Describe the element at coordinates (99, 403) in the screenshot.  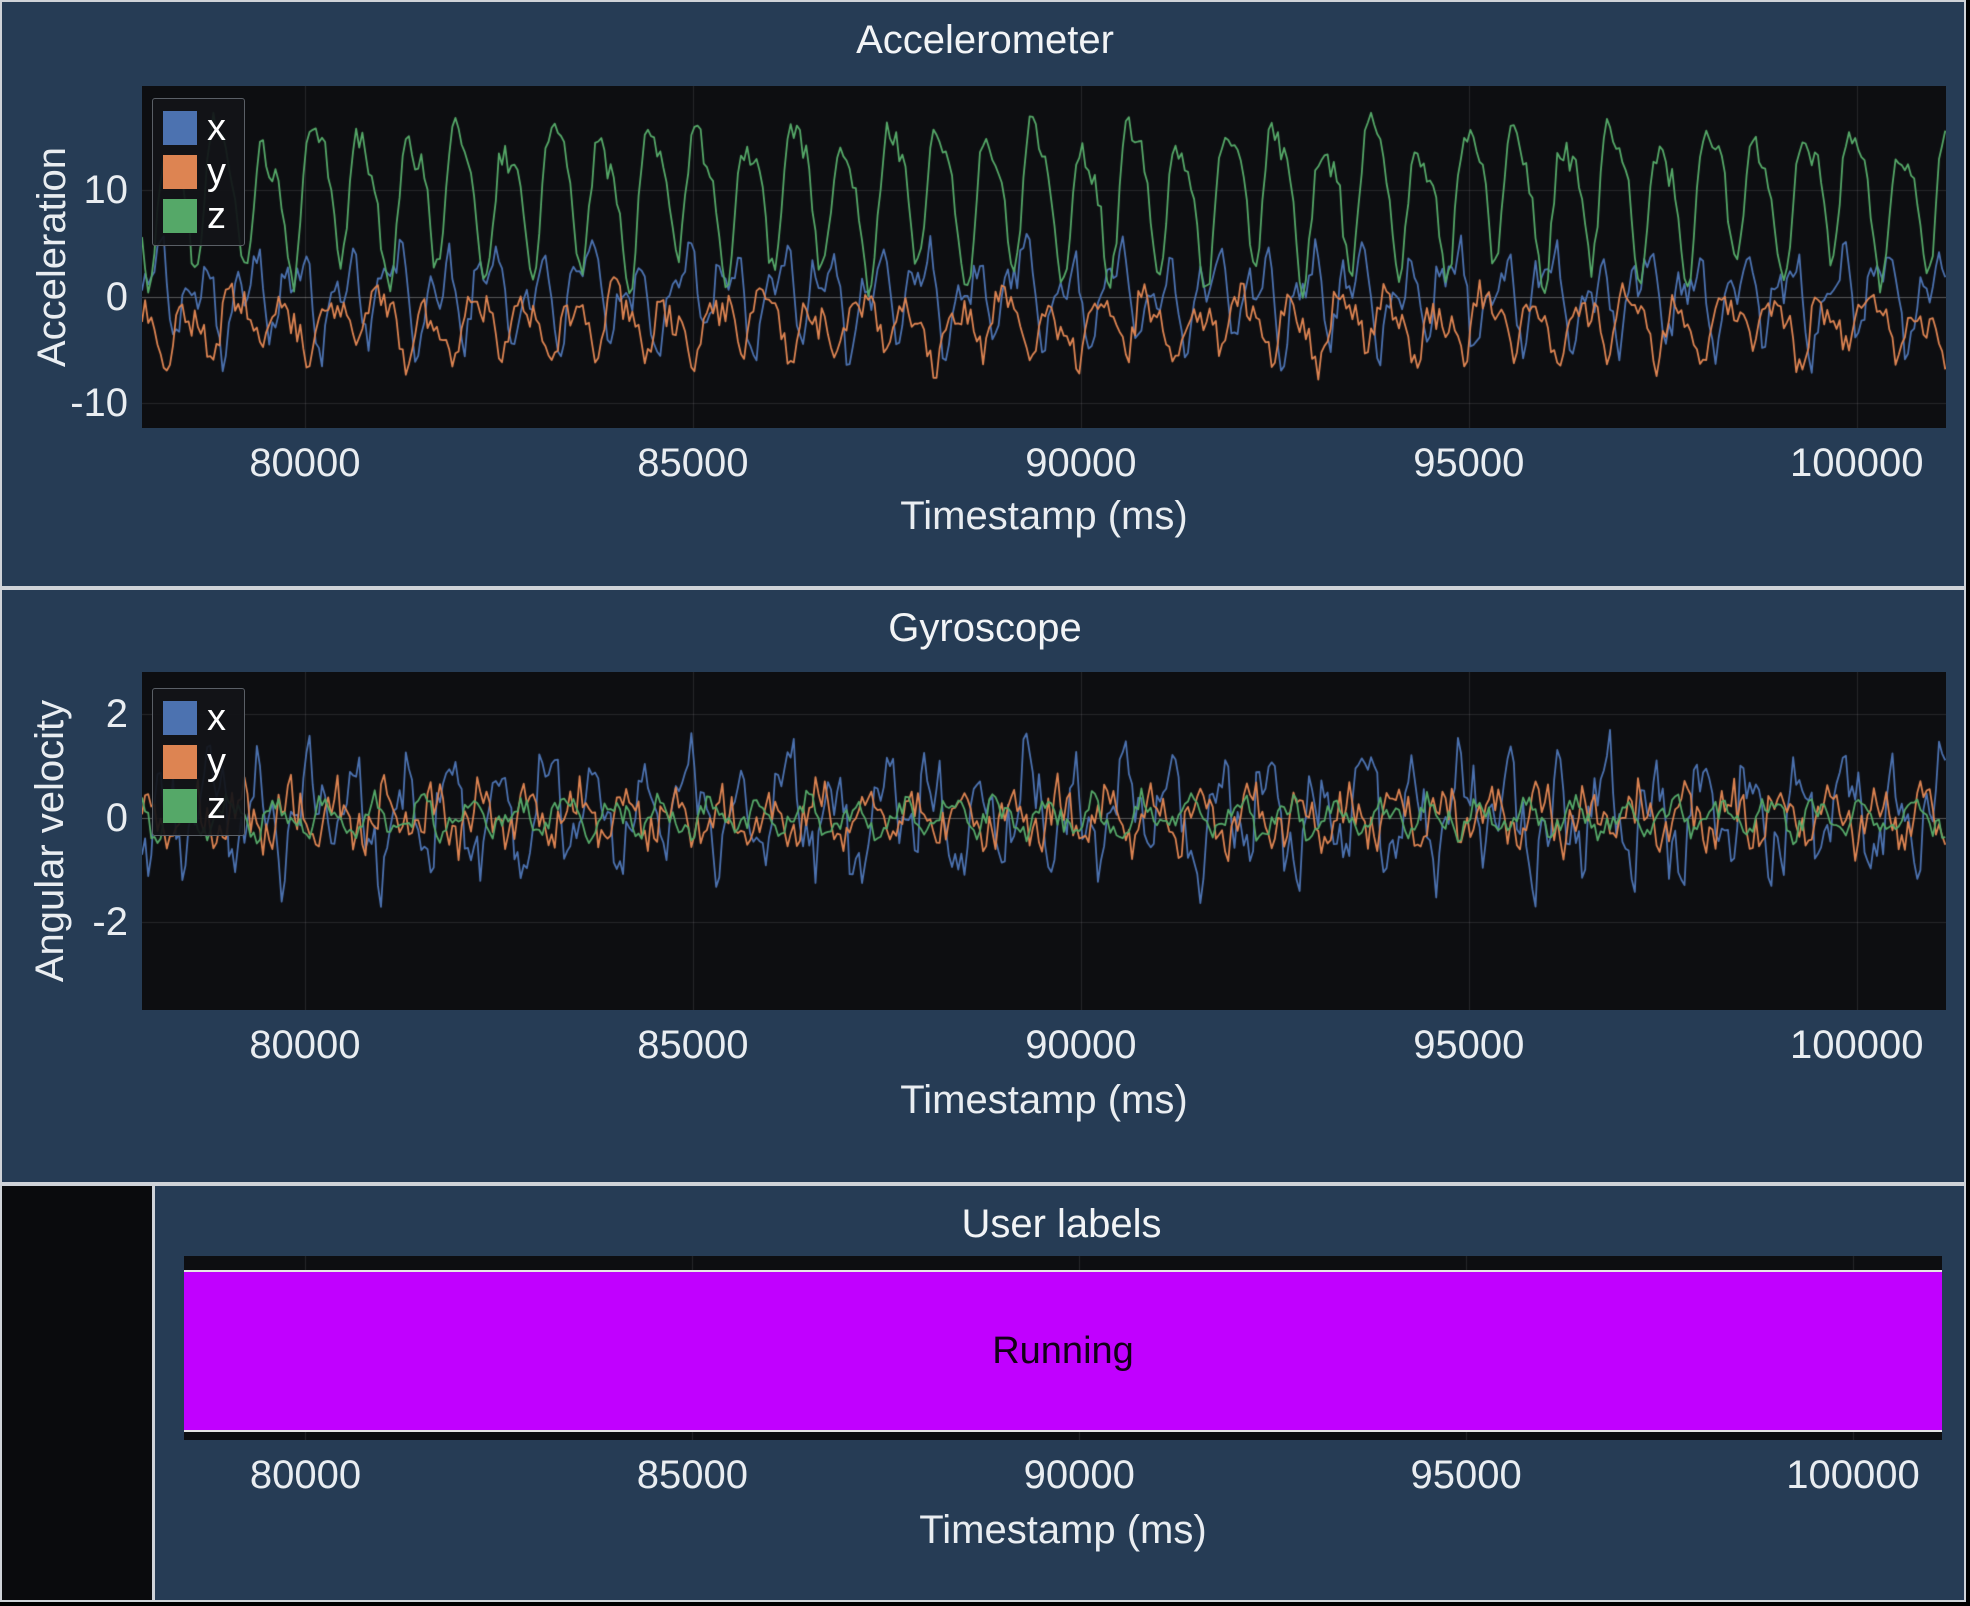
I see `y-tick-label: -10` at that location.